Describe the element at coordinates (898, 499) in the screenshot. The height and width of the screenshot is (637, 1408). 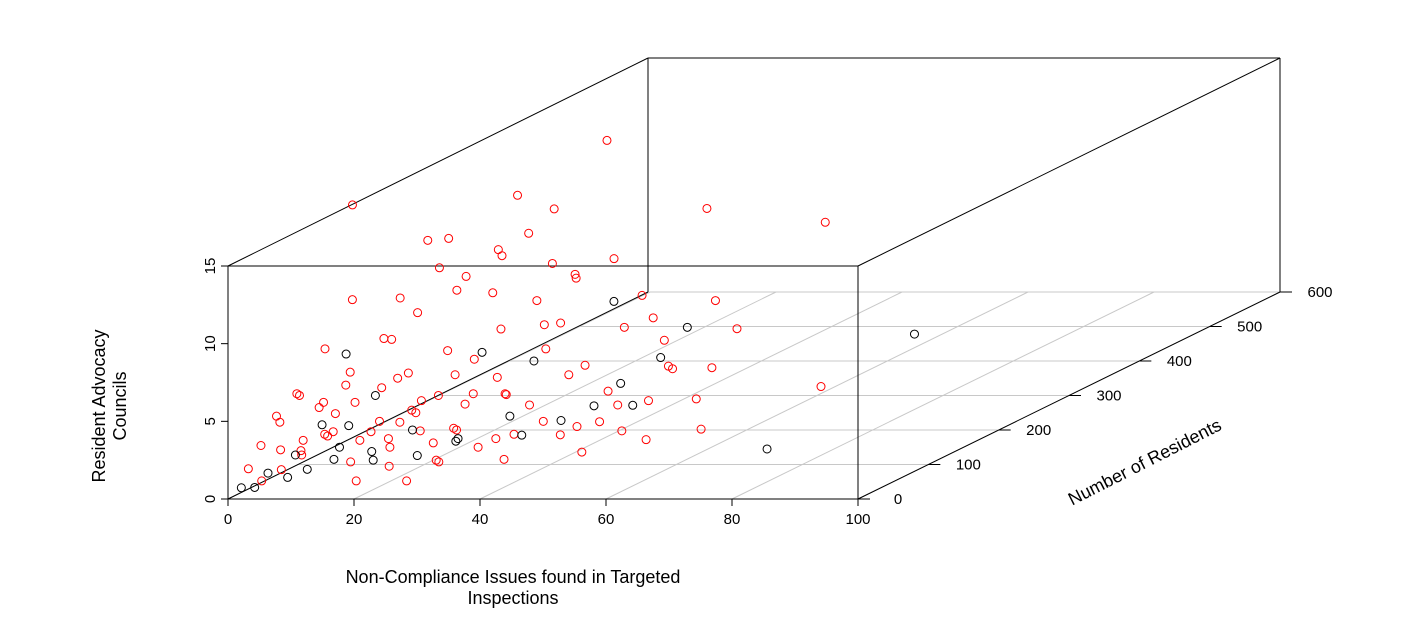
I see `y-tick-label: 0` at that location.